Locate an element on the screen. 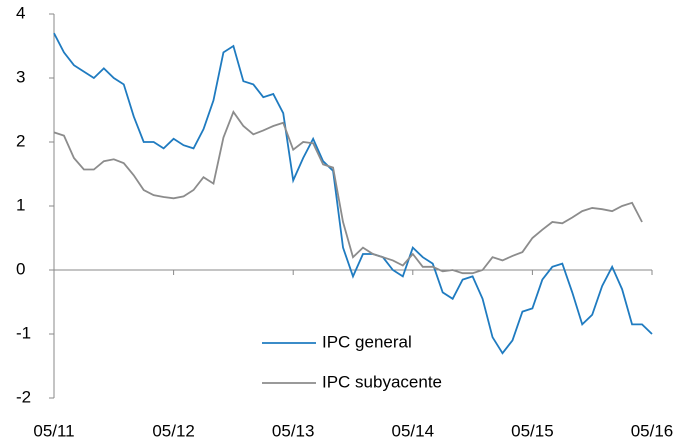  x-tick-label: 05/13 is located at coordinates (293, 430).